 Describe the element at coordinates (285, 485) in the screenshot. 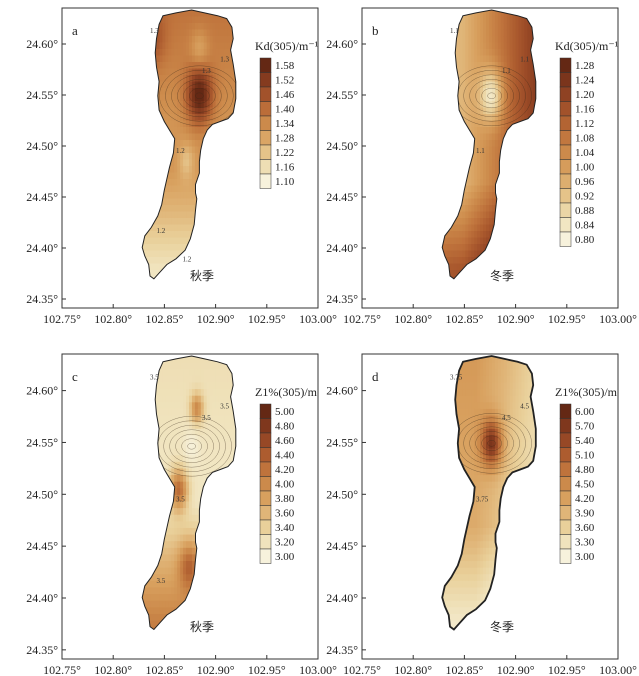

I see `colorbar-tick-label: 4.00` at that location.